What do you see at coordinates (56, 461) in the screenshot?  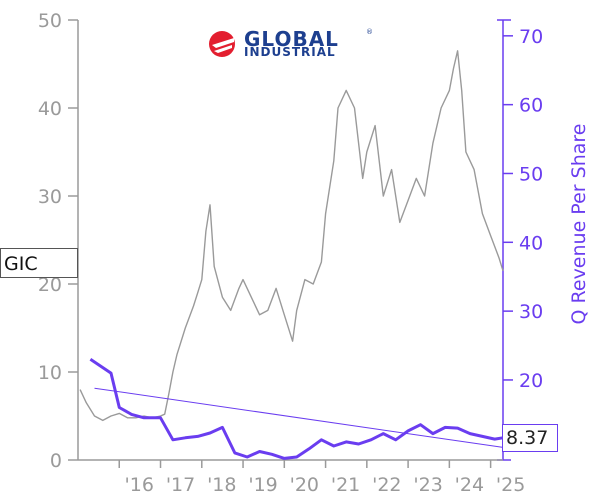 I see `y-tick-left-label: 0` at bounding box center [56, 461].